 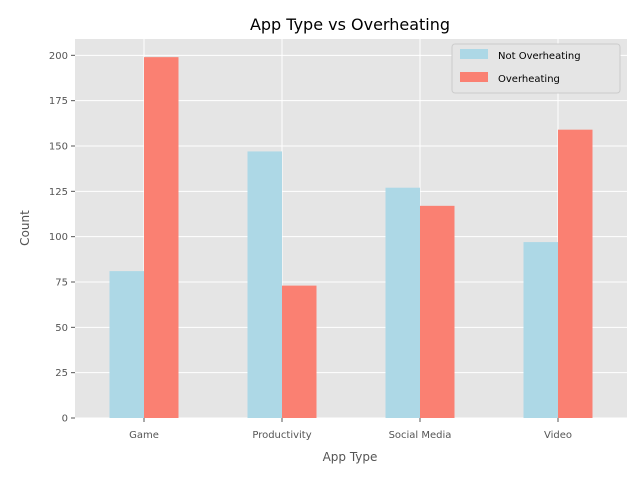 What do you see at coordinates (58, 101) in the screenshot?
I see `y-tick-label: 175` at bounding box center [58, 101].